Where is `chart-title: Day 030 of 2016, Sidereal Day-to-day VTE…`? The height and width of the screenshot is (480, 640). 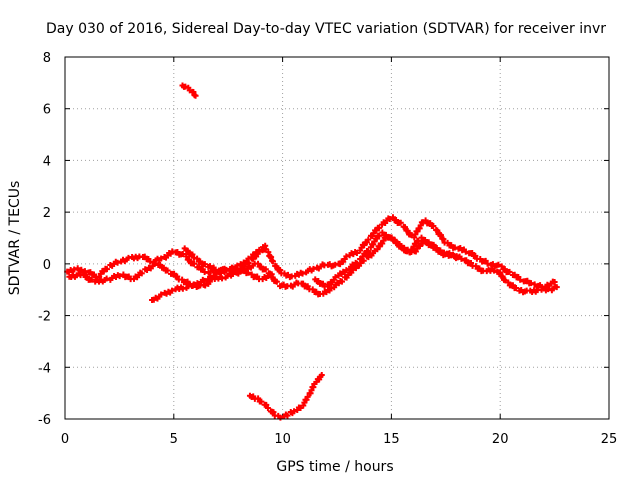
chart-title: Day 030 of 2016, Sidereal Day-to-day VTE… is located at coordinates (326, 29).